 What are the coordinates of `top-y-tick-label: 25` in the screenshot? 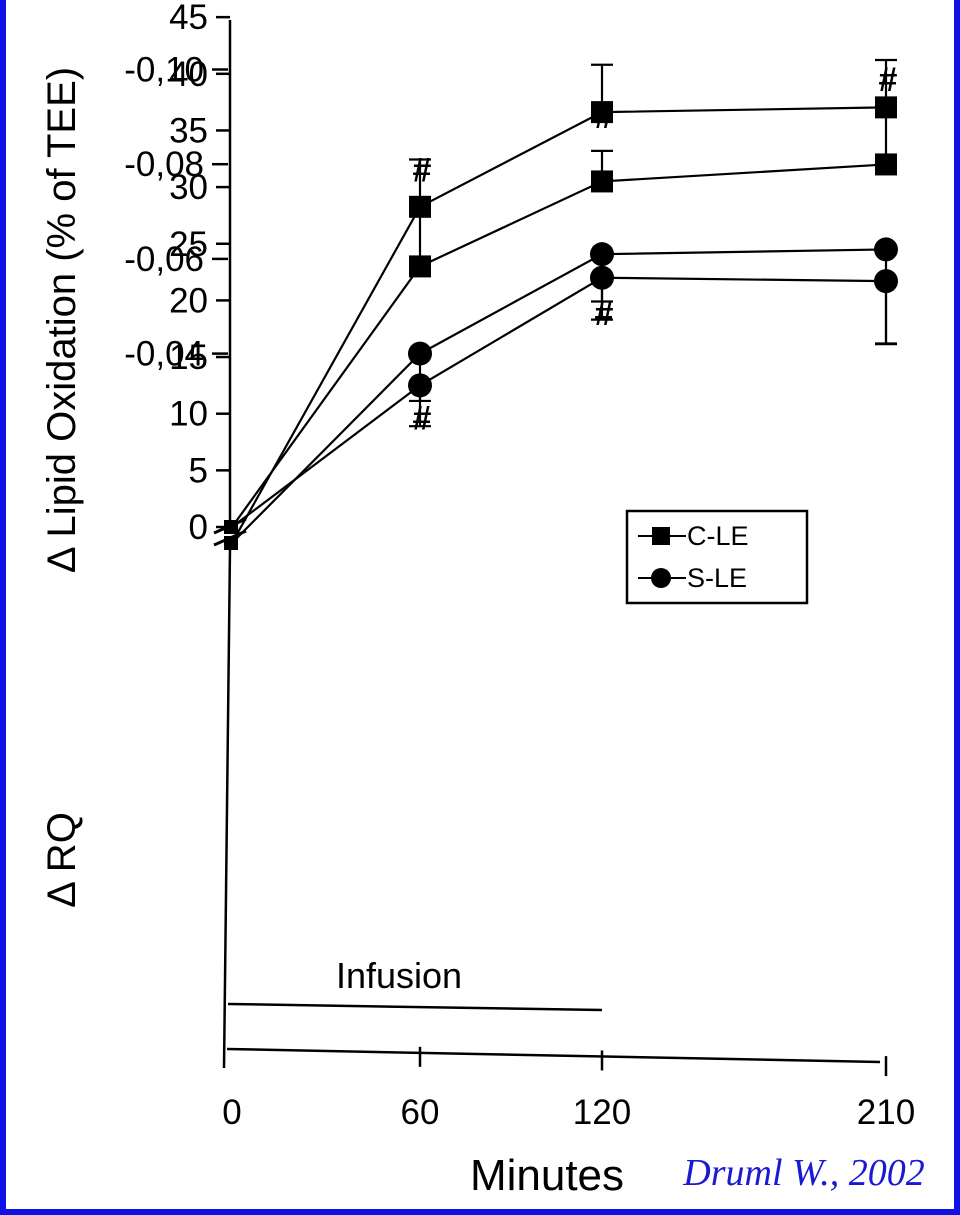 It's located at (188, 244).